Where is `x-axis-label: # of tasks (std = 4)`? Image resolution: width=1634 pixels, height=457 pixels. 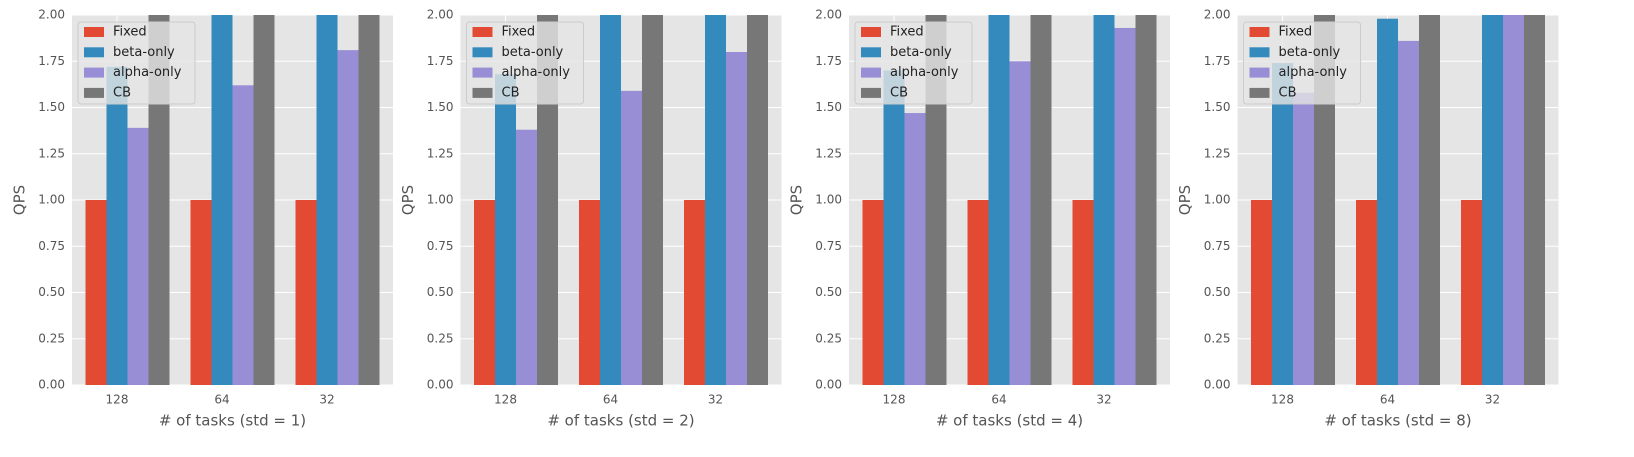 x-axis-label: # of tasks (std = 4) is located at coordinates (1009, 421).